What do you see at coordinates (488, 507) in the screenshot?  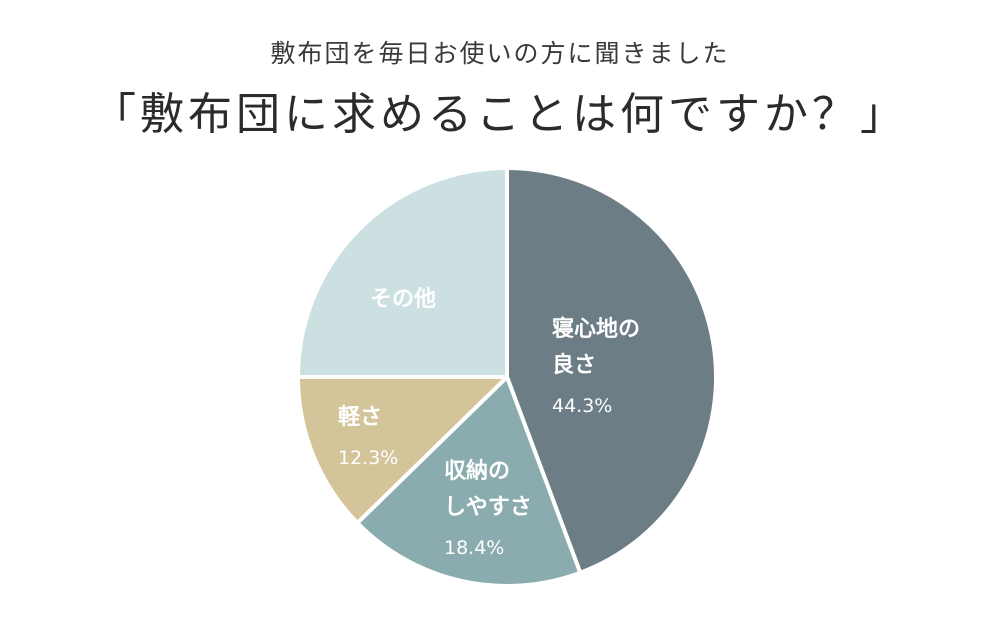 I see `slice-label-1-1: しやすさ` at bounding box center [488, 507].